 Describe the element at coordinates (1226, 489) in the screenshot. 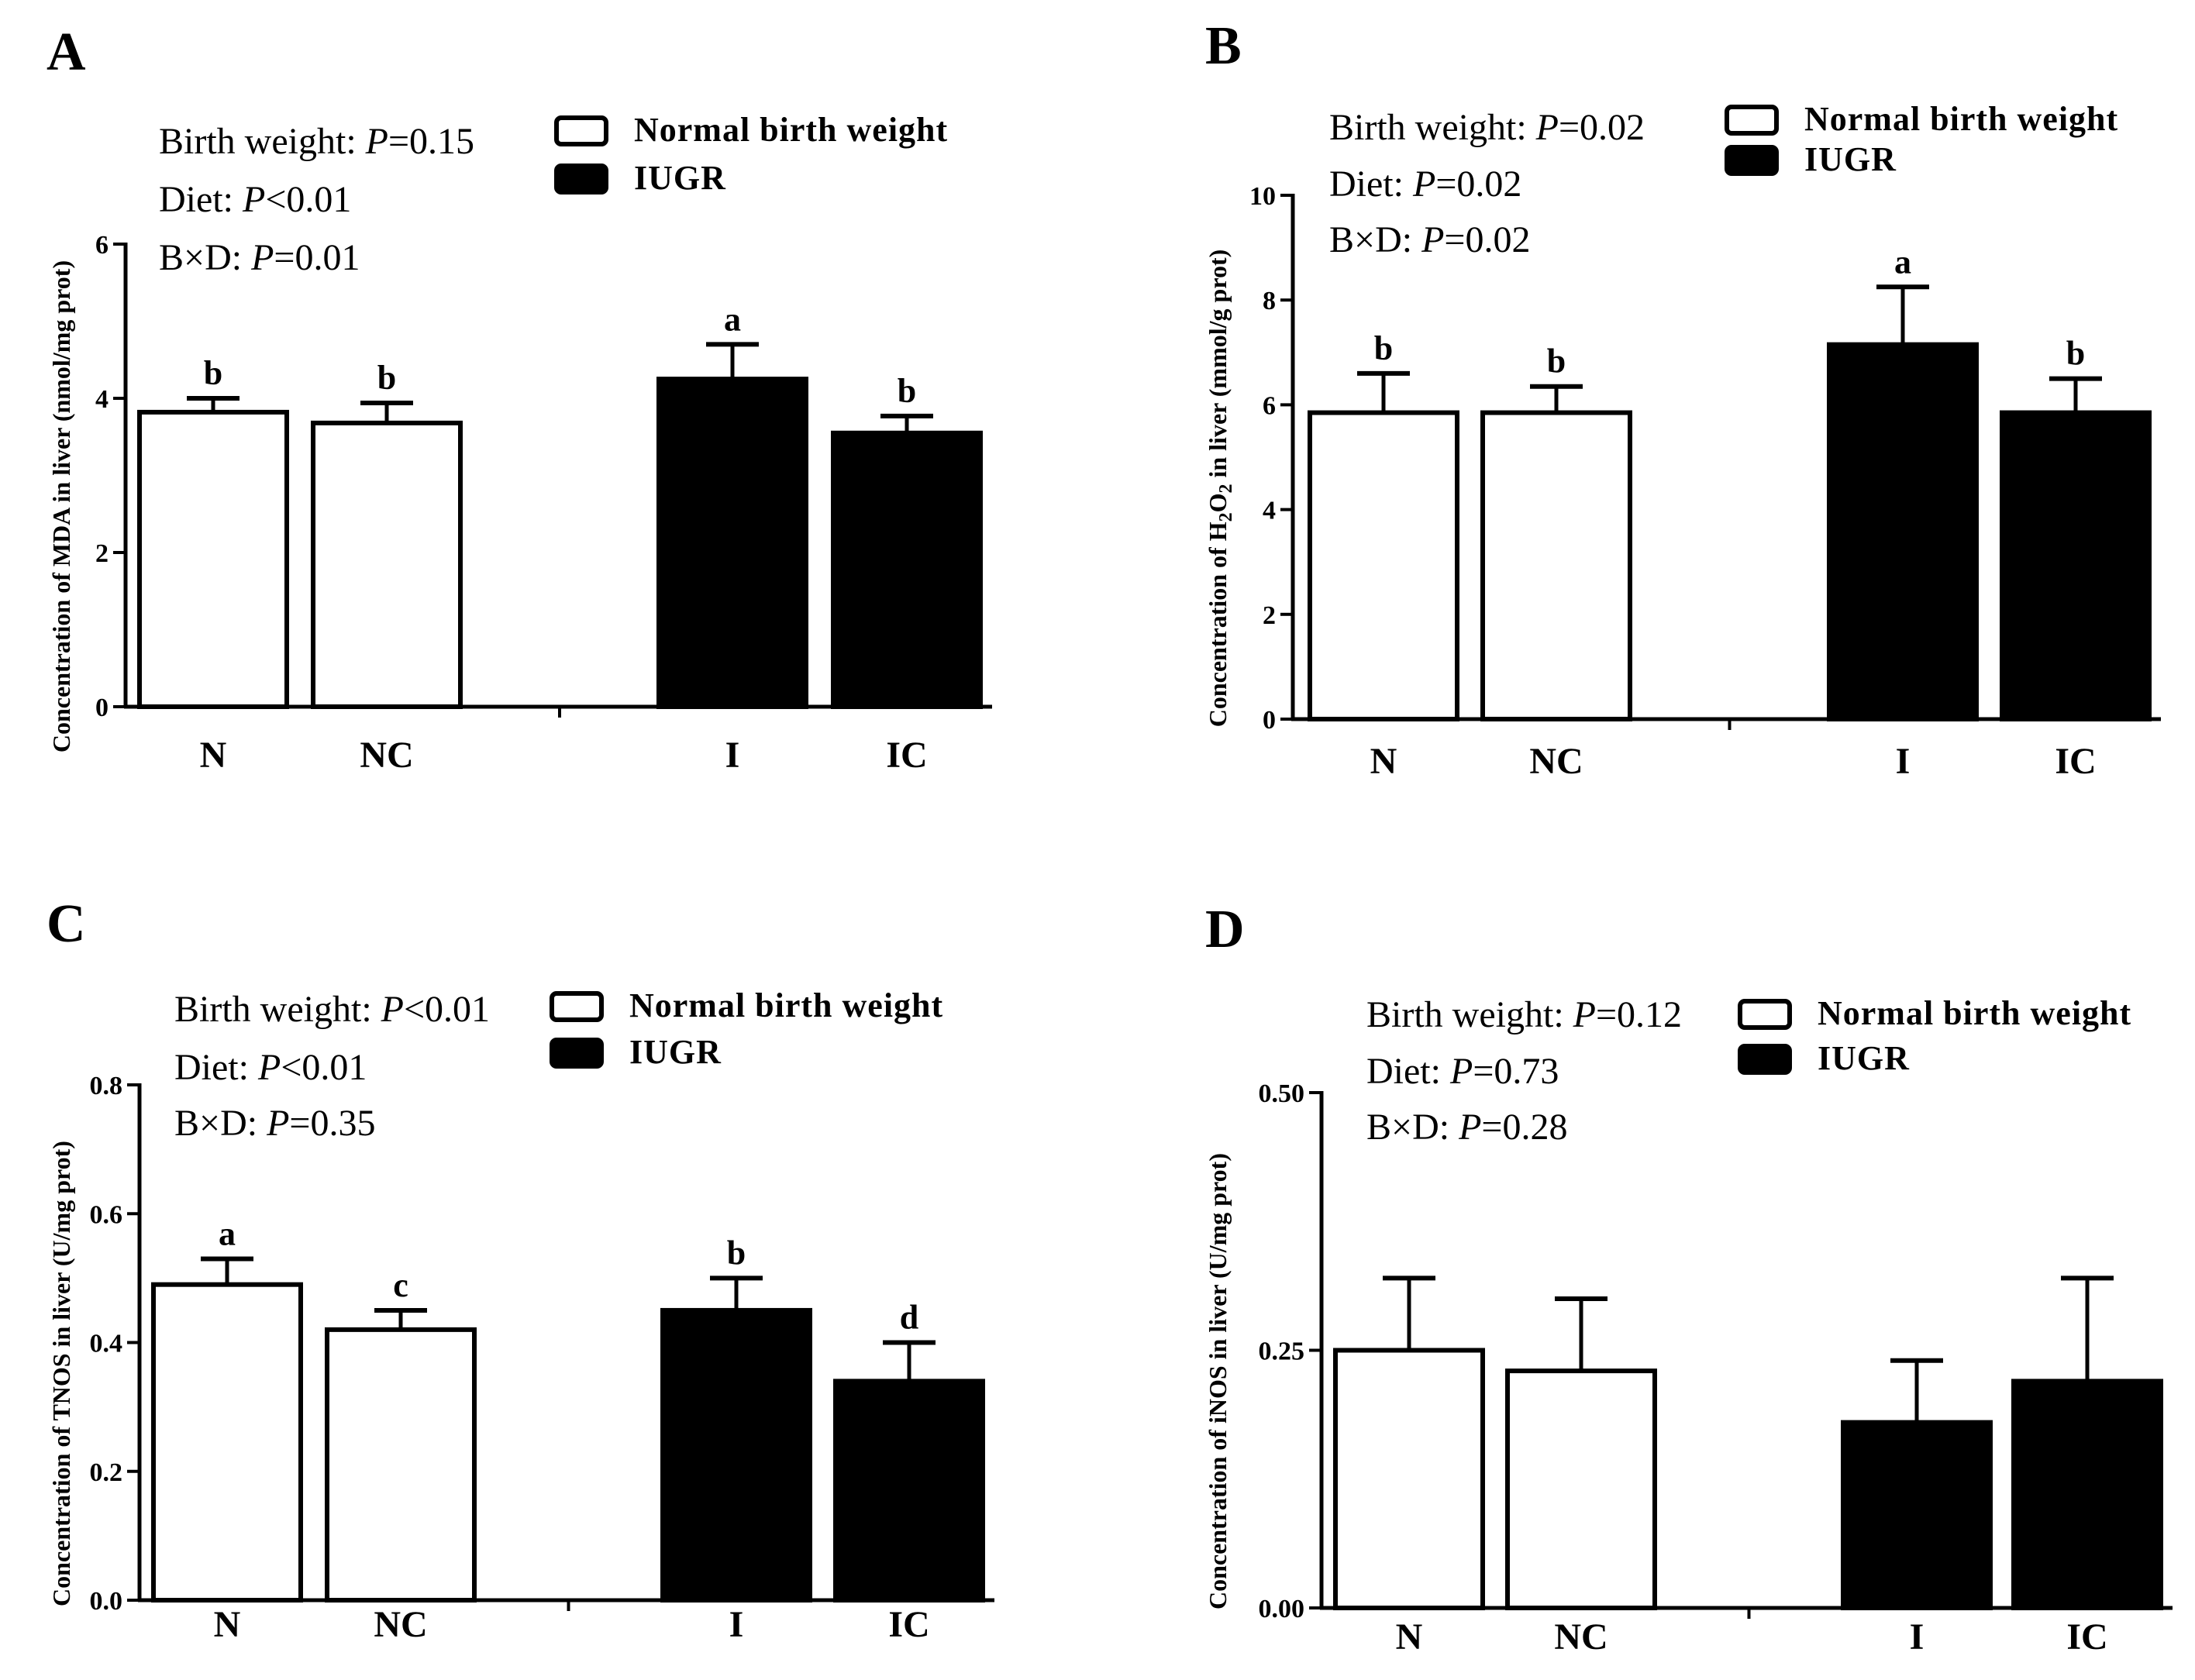

I see `y-axis-label-part: 2` at that location.